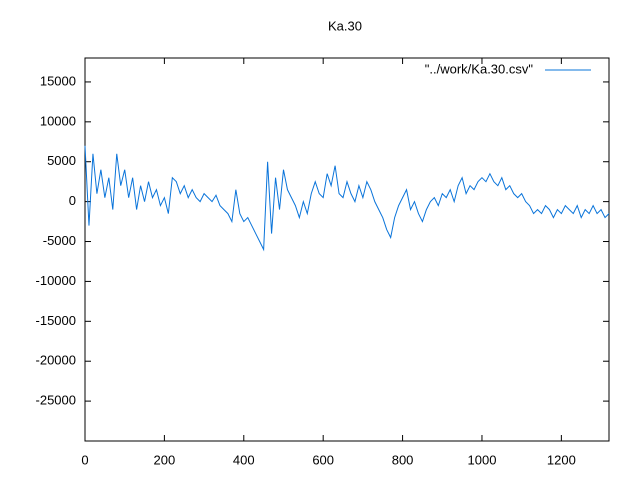 This screenshot has width=640, height=480. What do you see at coordinates (482, 459) in the screenshot?
I see `x-tick-label: 1000` at bounding box center [482, 459].